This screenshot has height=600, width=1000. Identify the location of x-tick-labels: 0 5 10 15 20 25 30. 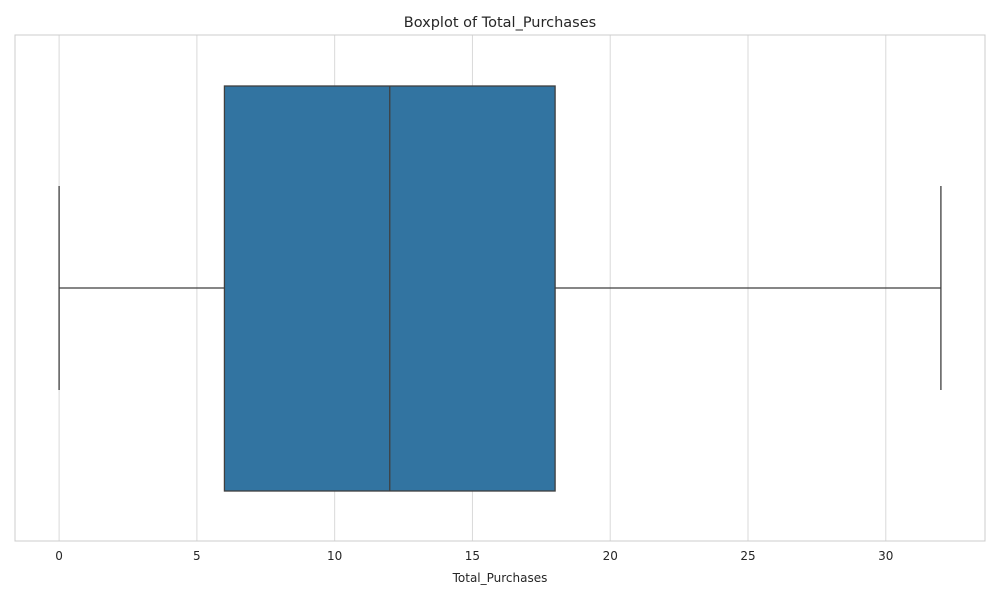
(474, 556).